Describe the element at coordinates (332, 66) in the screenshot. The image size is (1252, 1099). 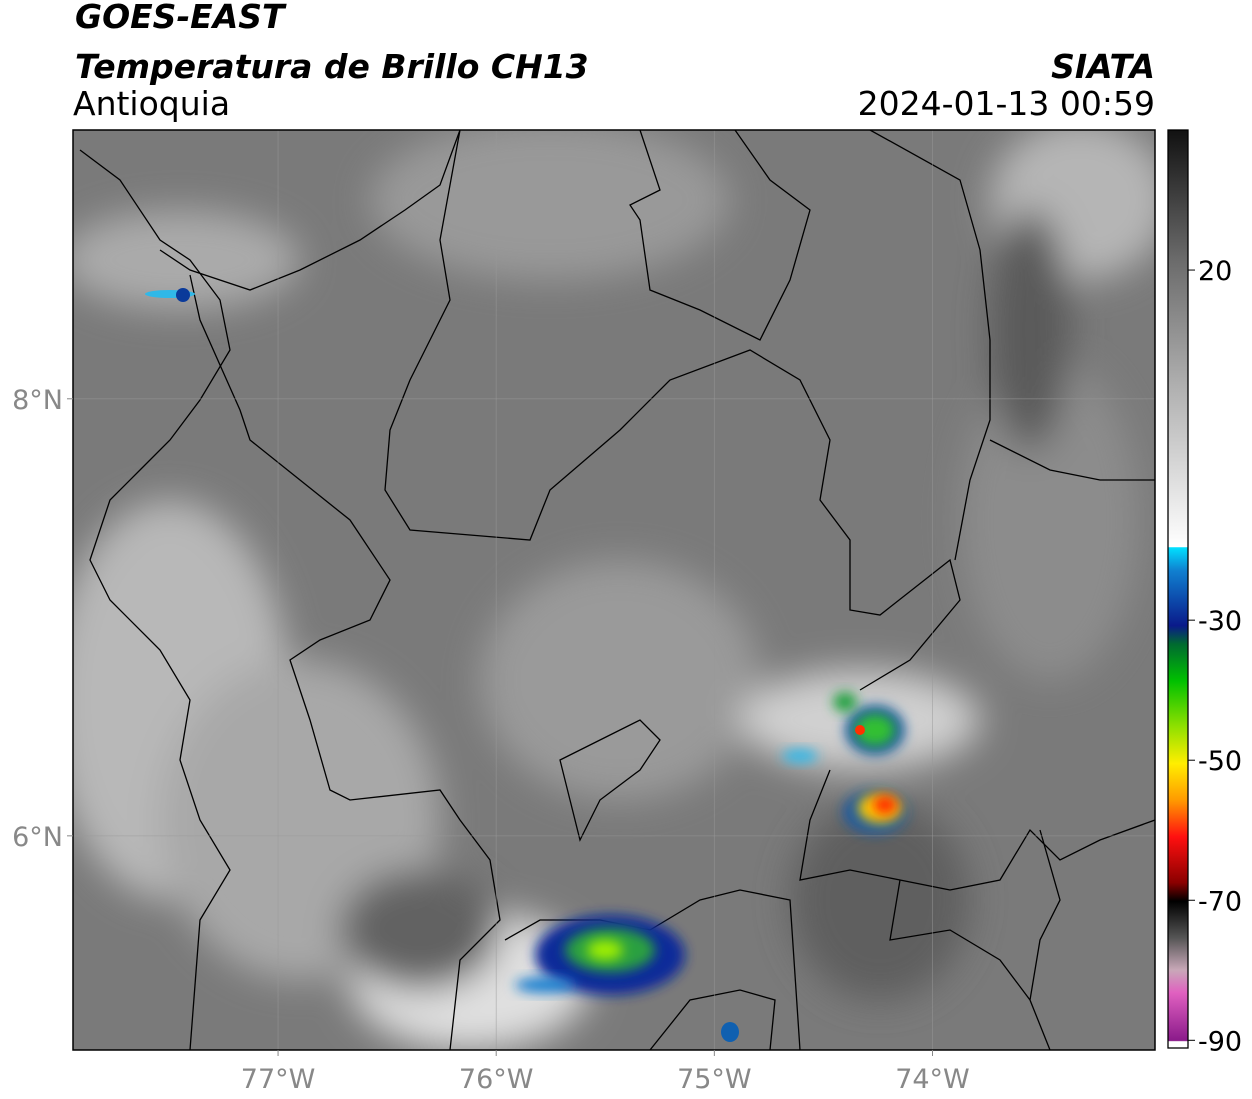
I see `subtitle: Temperatura de Brillo CH13` at that location.